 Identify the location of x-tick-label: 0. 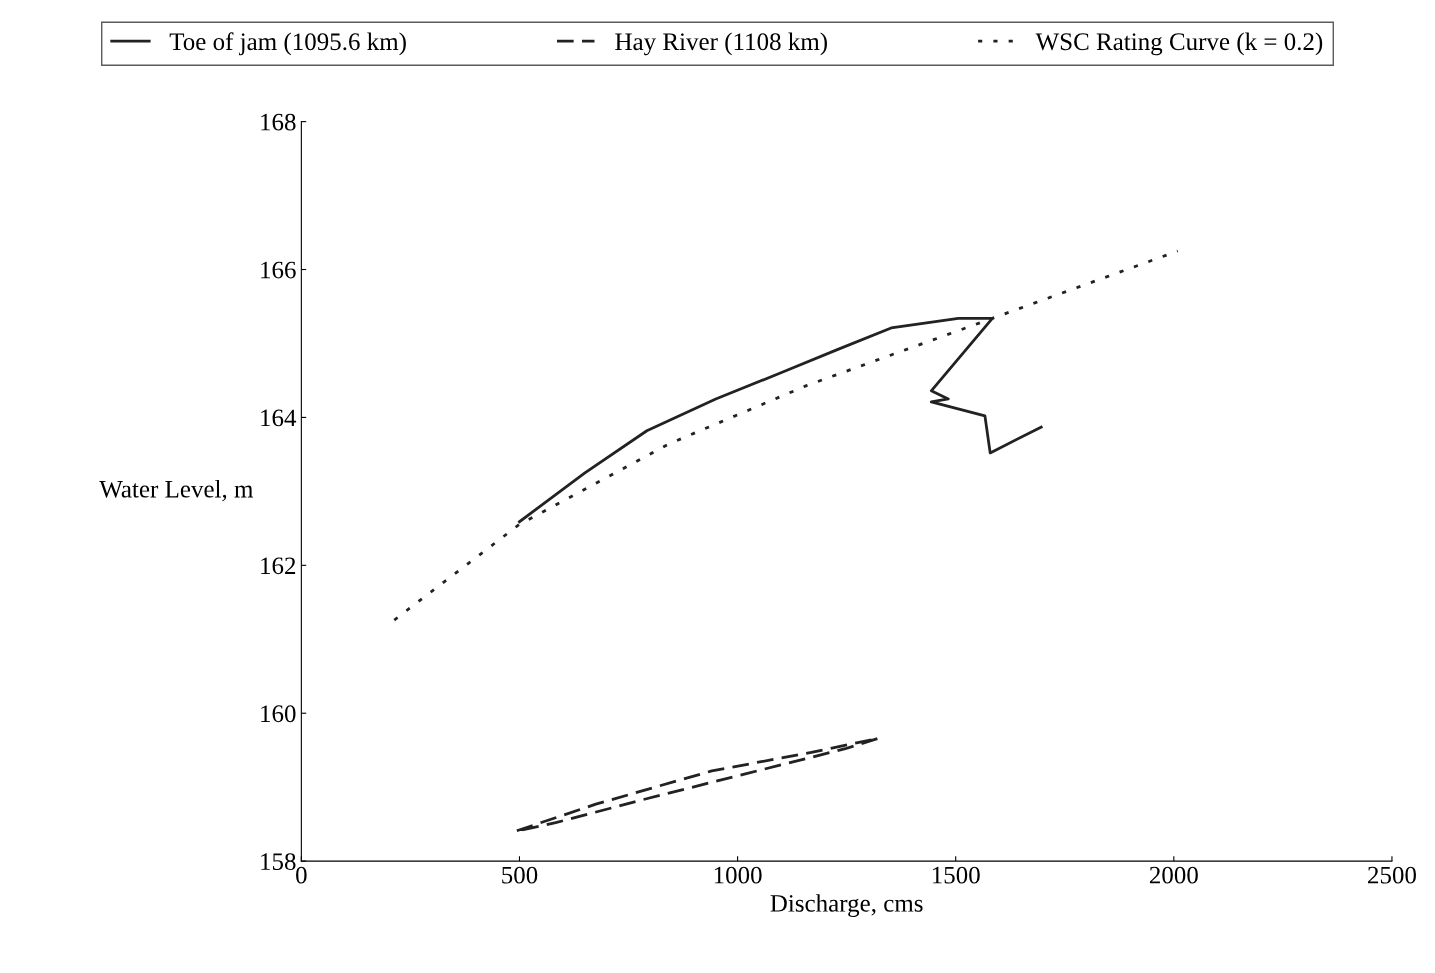
(301, 875).